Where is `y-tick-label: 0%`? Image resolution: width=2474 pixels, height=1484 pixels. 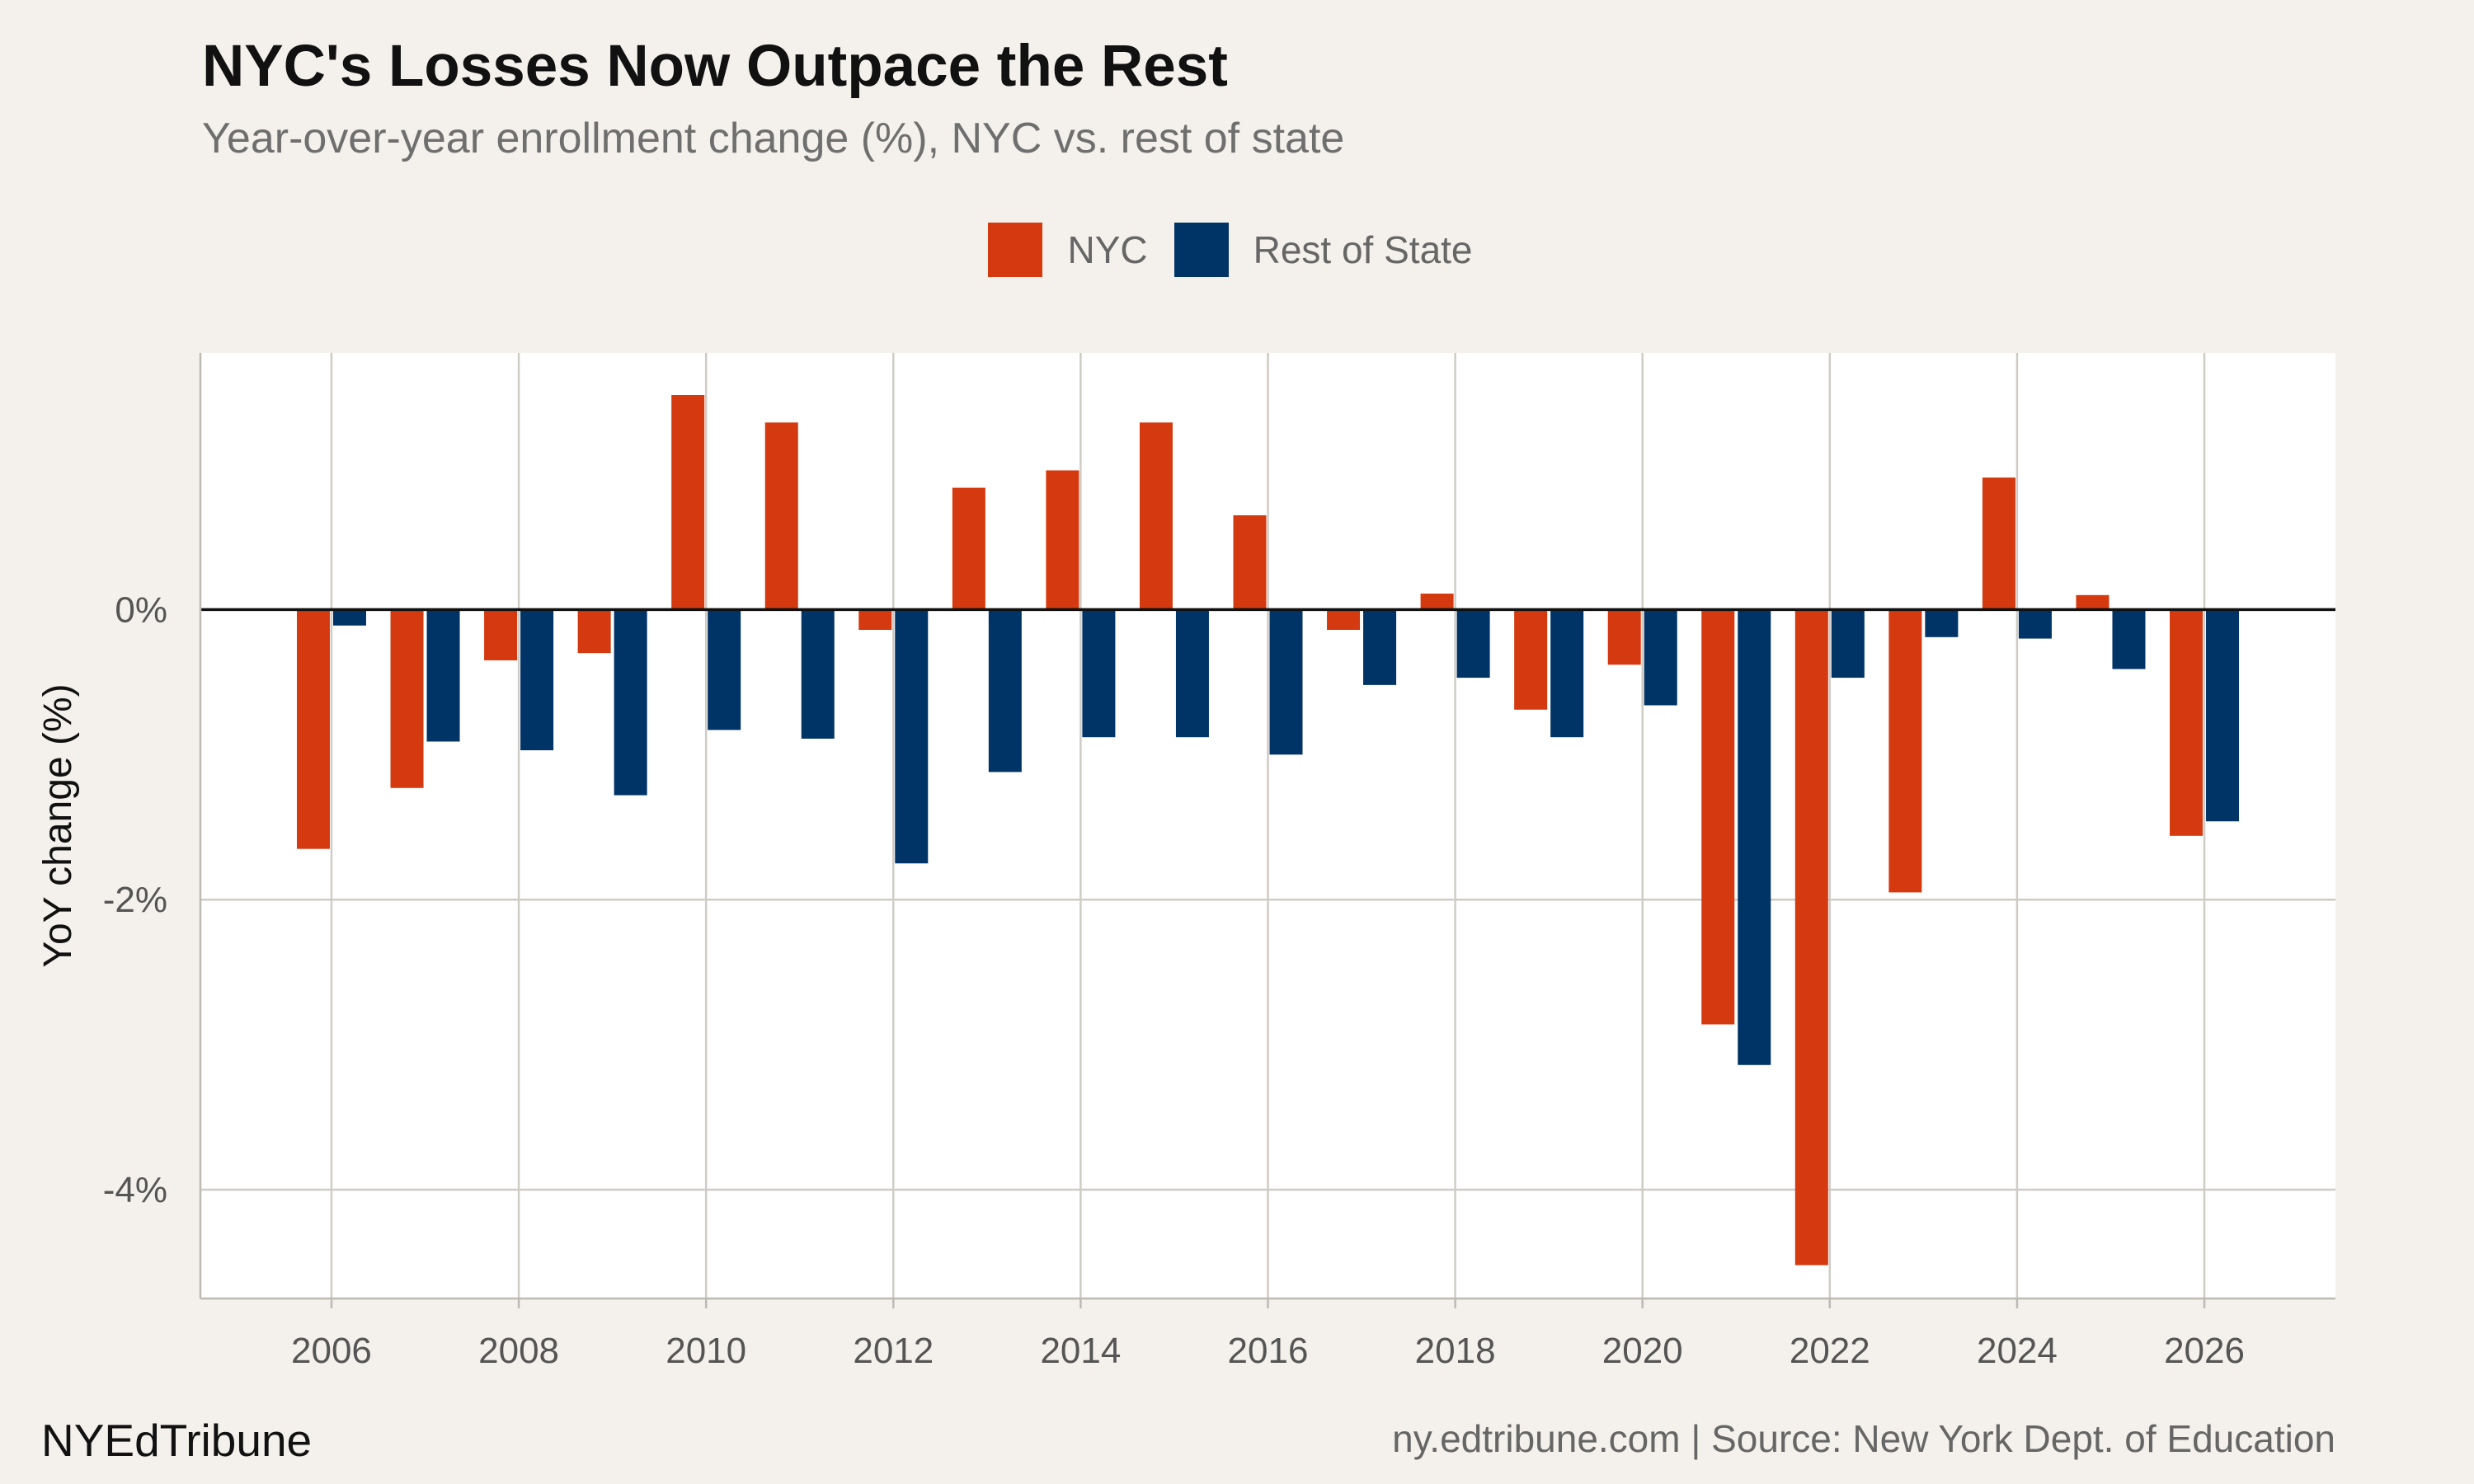
y-tick-label: 0% is located at coordinates (141, 609).